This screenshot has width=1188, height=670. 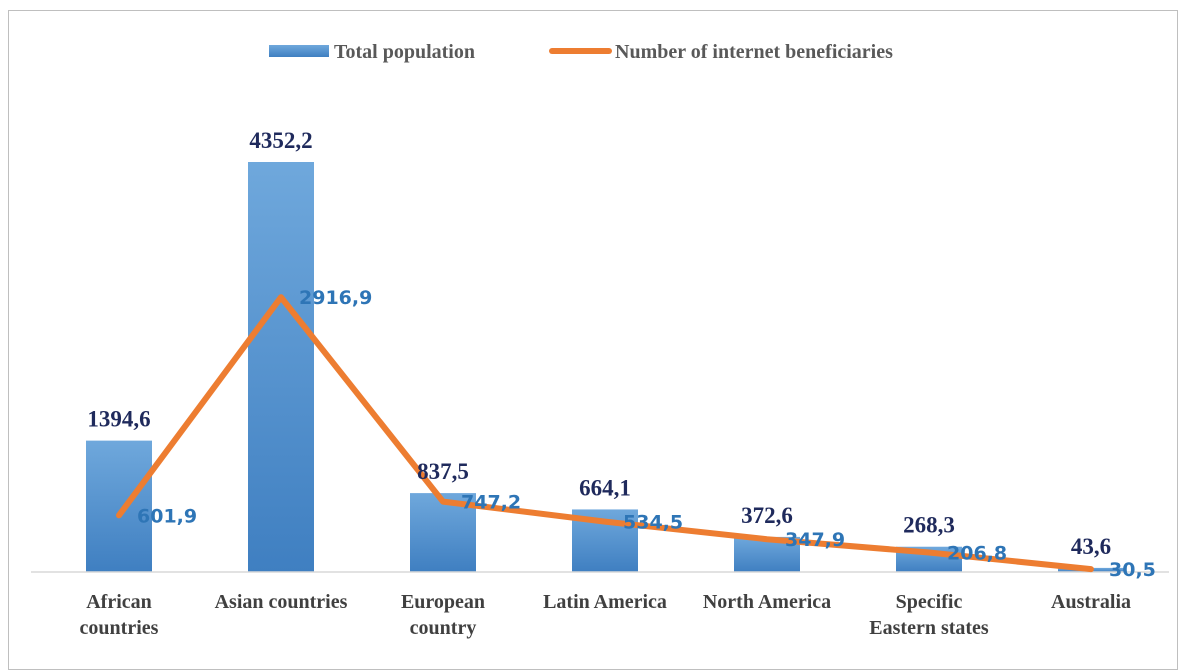 I want to click on line-value-label: 2916,9, so click(x=335, y=298).